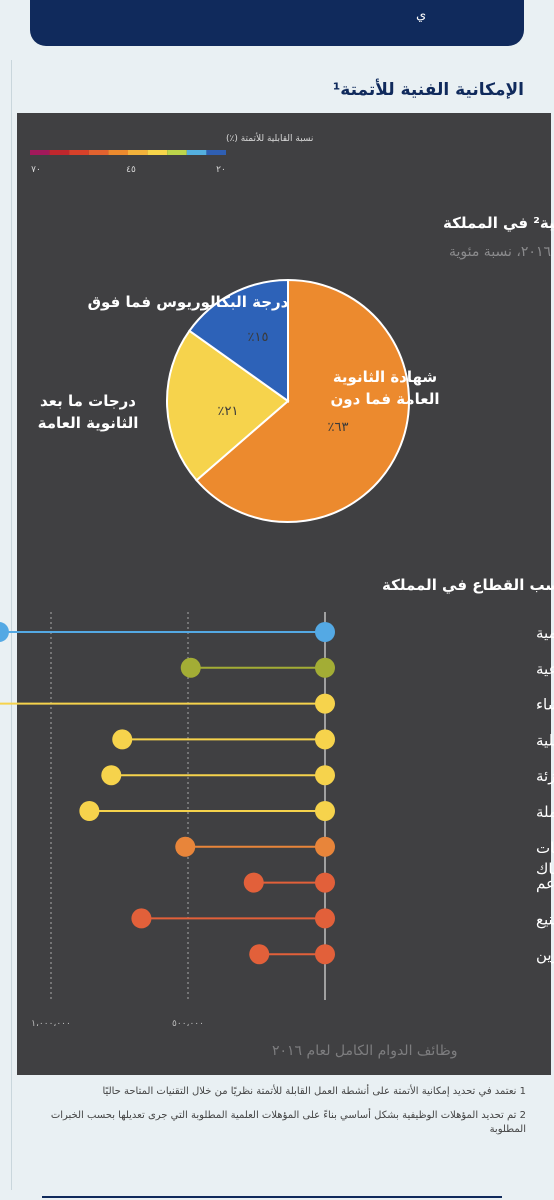 The width and height of the screenshot is (554, 1200). I want to click on section-title: الإمكانية الفنية للأتمتة¹, so click(428, 90).